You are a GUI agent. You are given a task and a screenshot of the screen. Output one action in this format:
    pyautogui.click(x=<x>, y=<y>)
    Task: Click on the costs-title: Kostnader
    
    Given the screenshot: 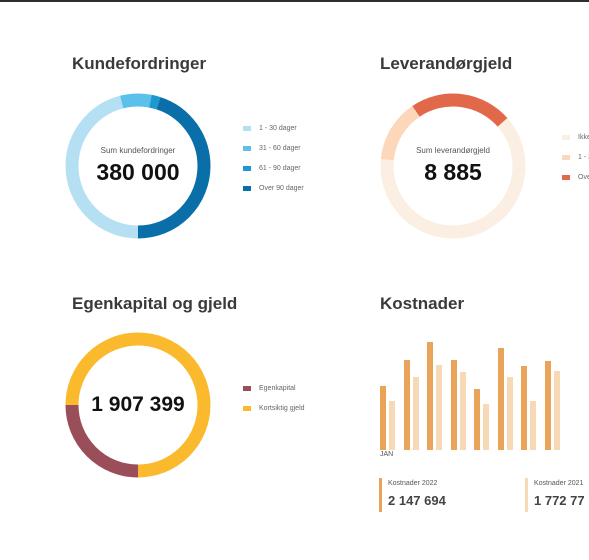 What is the action you would take?
    pyautogui.click(x=422, y=303)
    